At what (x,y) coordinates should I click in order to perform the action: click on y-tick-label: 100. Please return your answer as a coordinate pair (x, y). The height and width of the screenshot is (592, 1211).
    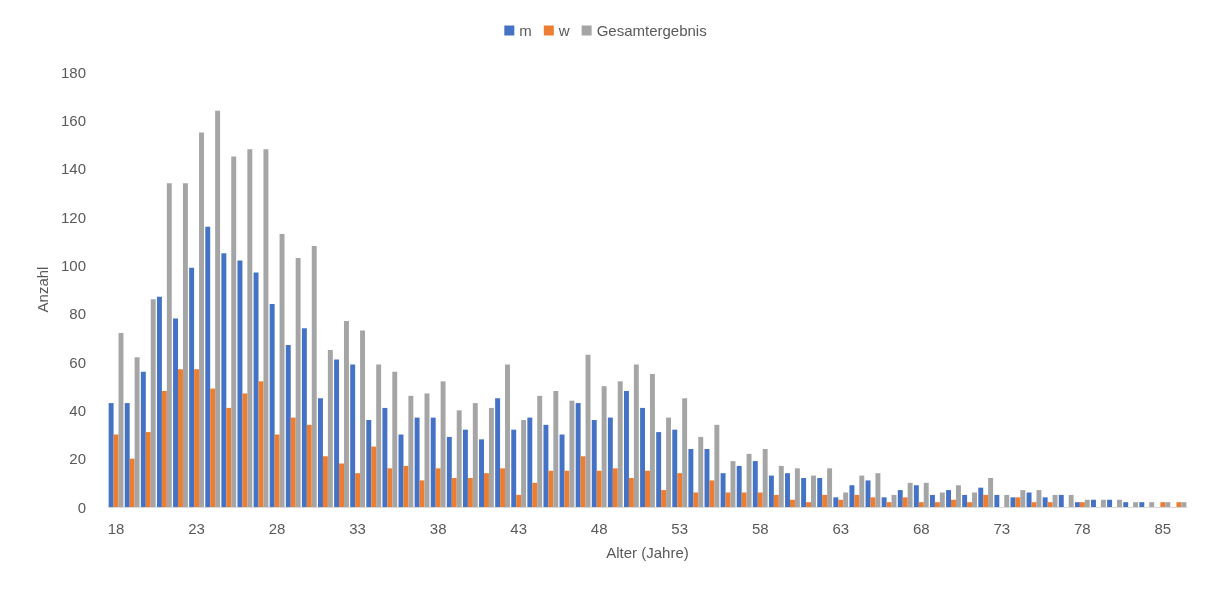
    Looking at the image, I should click on (73, 265).